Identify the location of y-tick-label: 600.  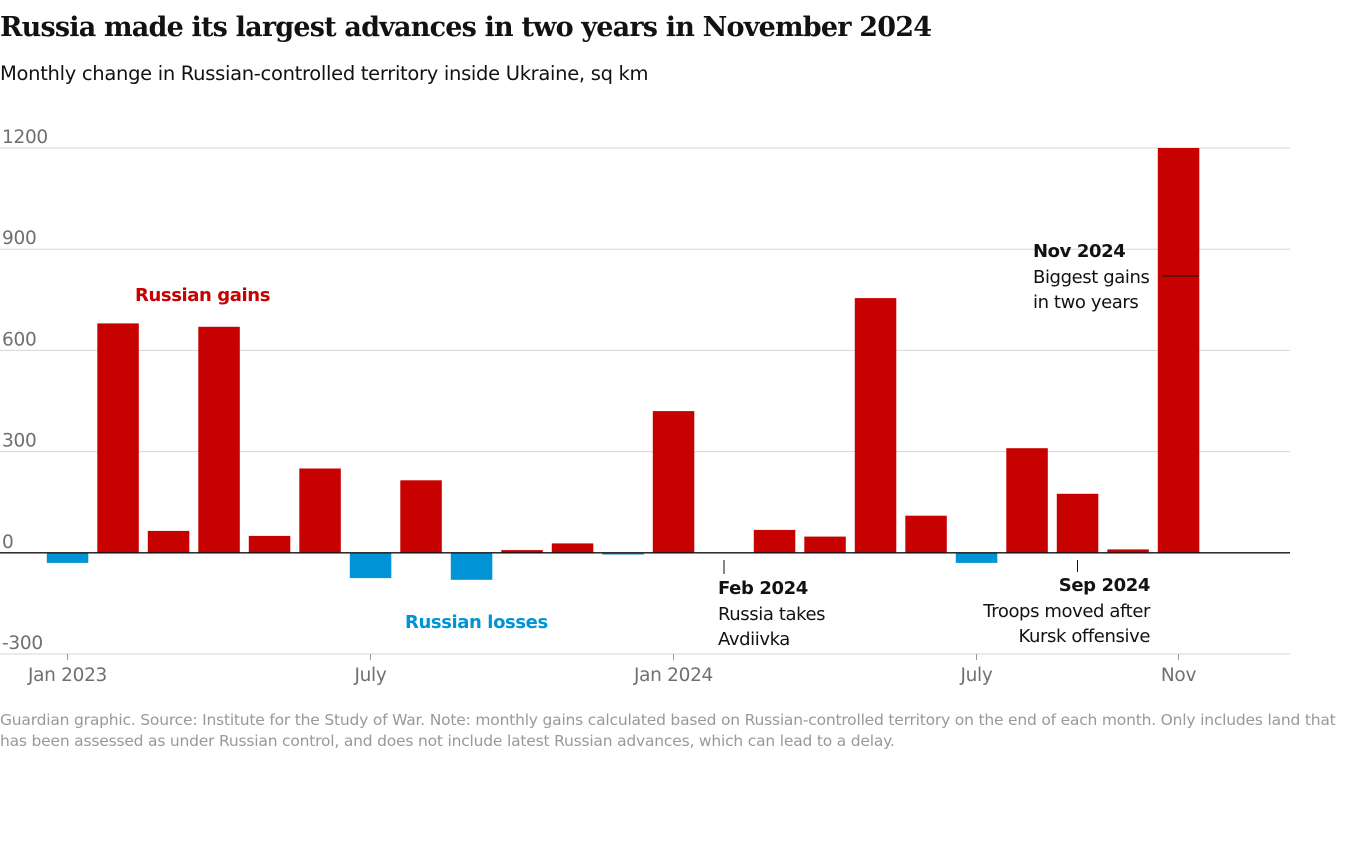
(19, 339).